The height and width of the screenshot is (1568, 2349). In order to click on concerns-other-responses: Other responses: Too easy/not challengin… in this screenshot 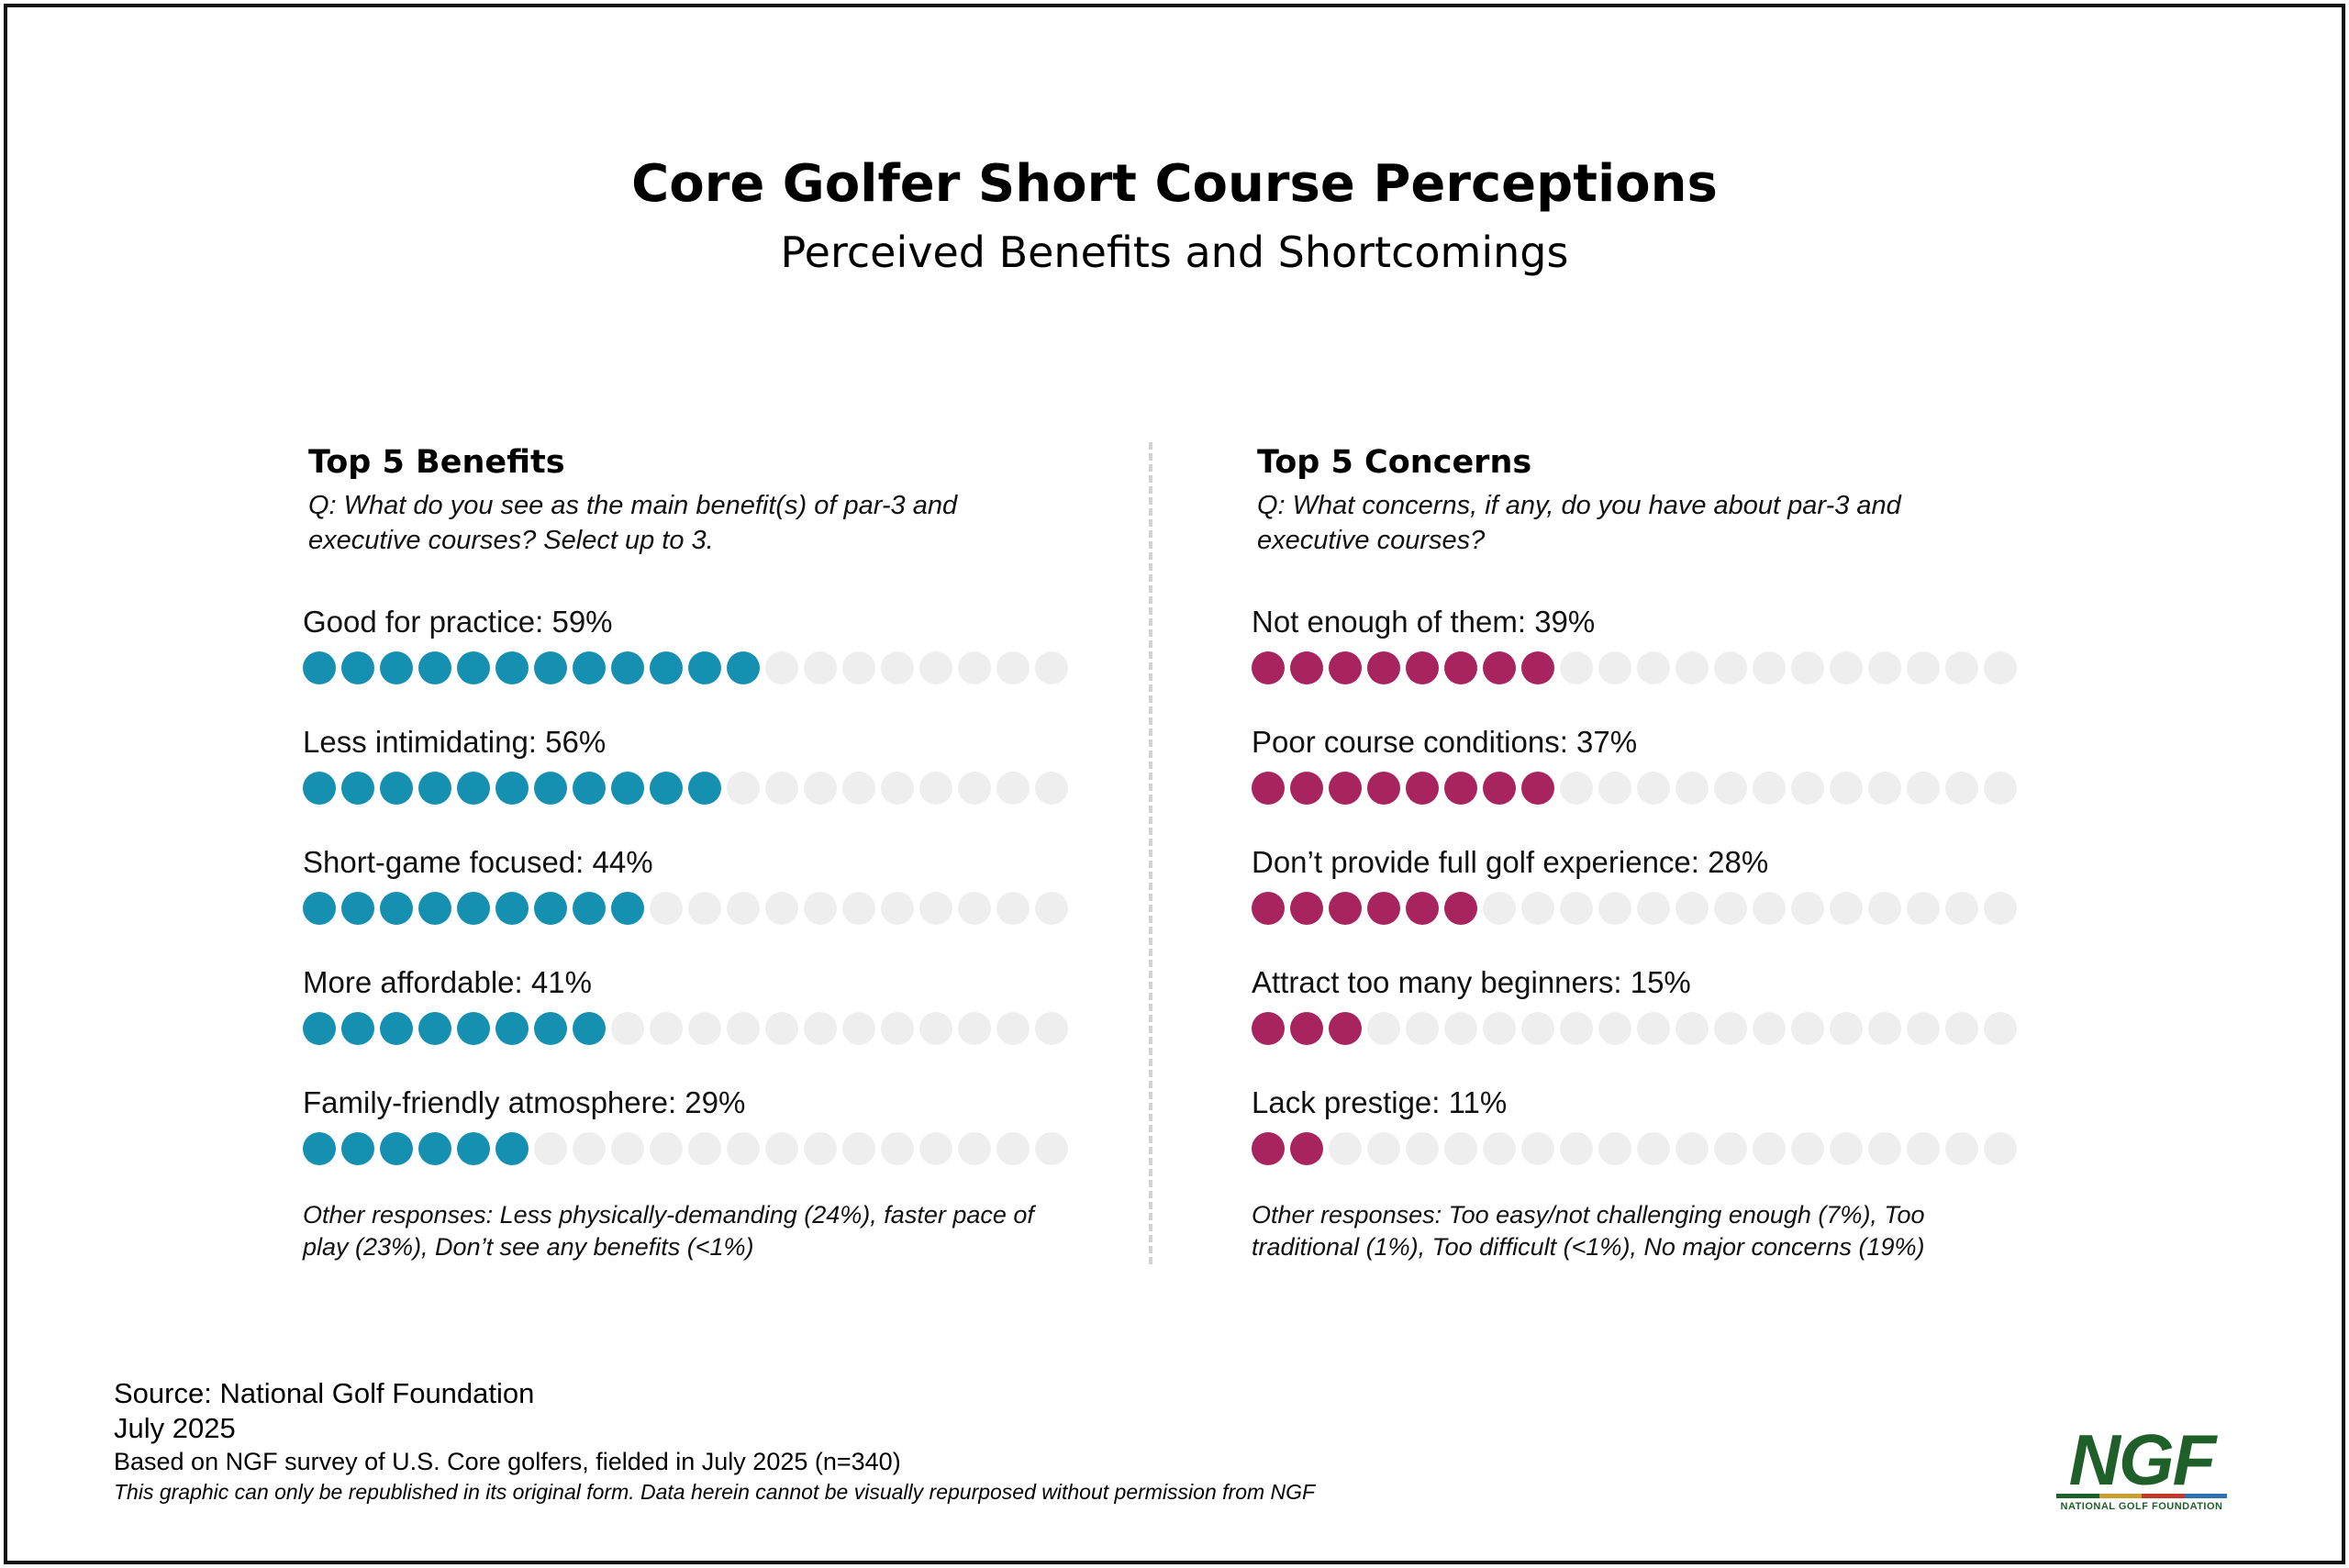, I will do `click(1588, 1231)`.